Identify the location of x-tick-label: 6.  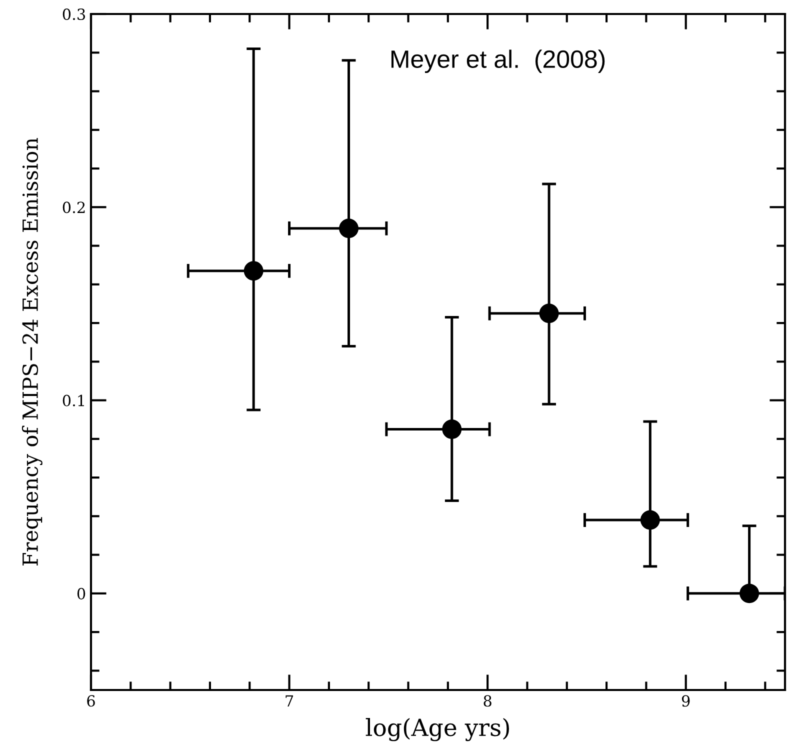
(91, 701).